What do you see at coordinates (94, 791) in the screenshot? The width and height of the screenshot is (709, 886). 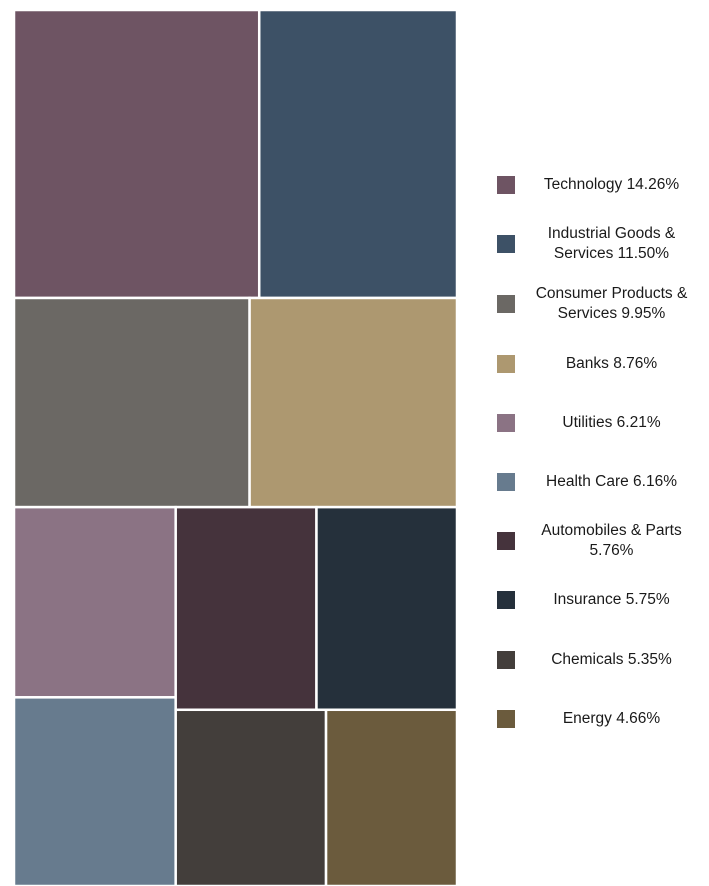 I see `treemap-tile-health-care` at bounding box center [94, 791].